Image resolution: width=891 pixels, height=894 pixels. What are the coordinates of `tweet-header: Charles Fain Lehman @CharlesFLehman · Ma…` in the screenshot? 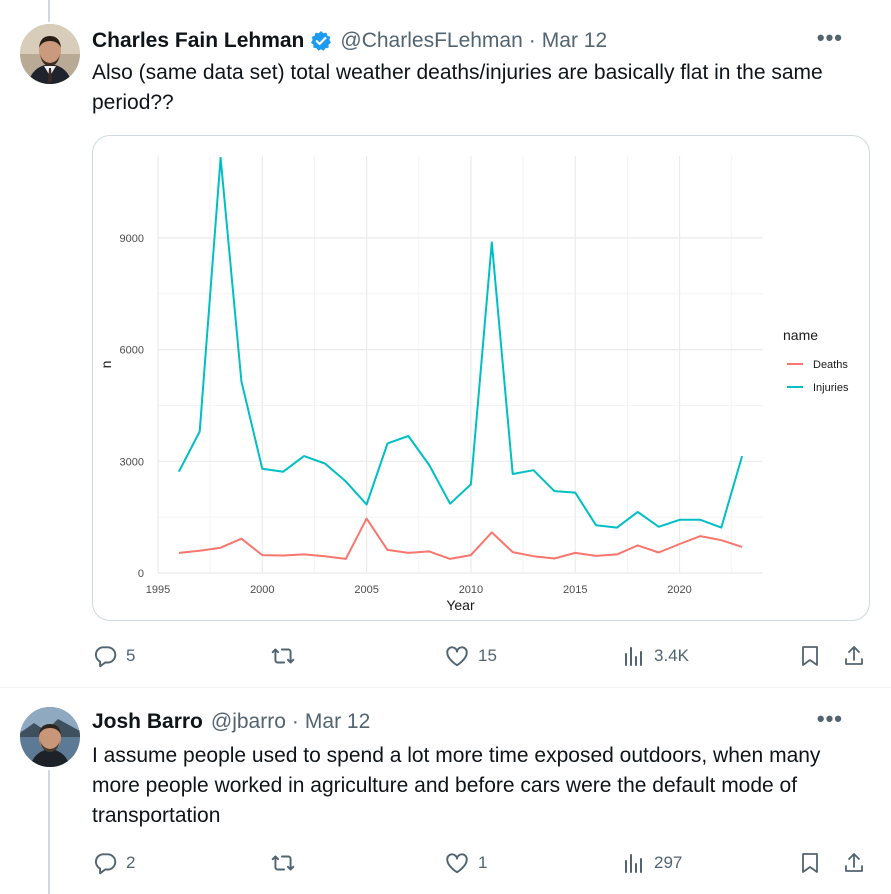 It's located at (479, 41).